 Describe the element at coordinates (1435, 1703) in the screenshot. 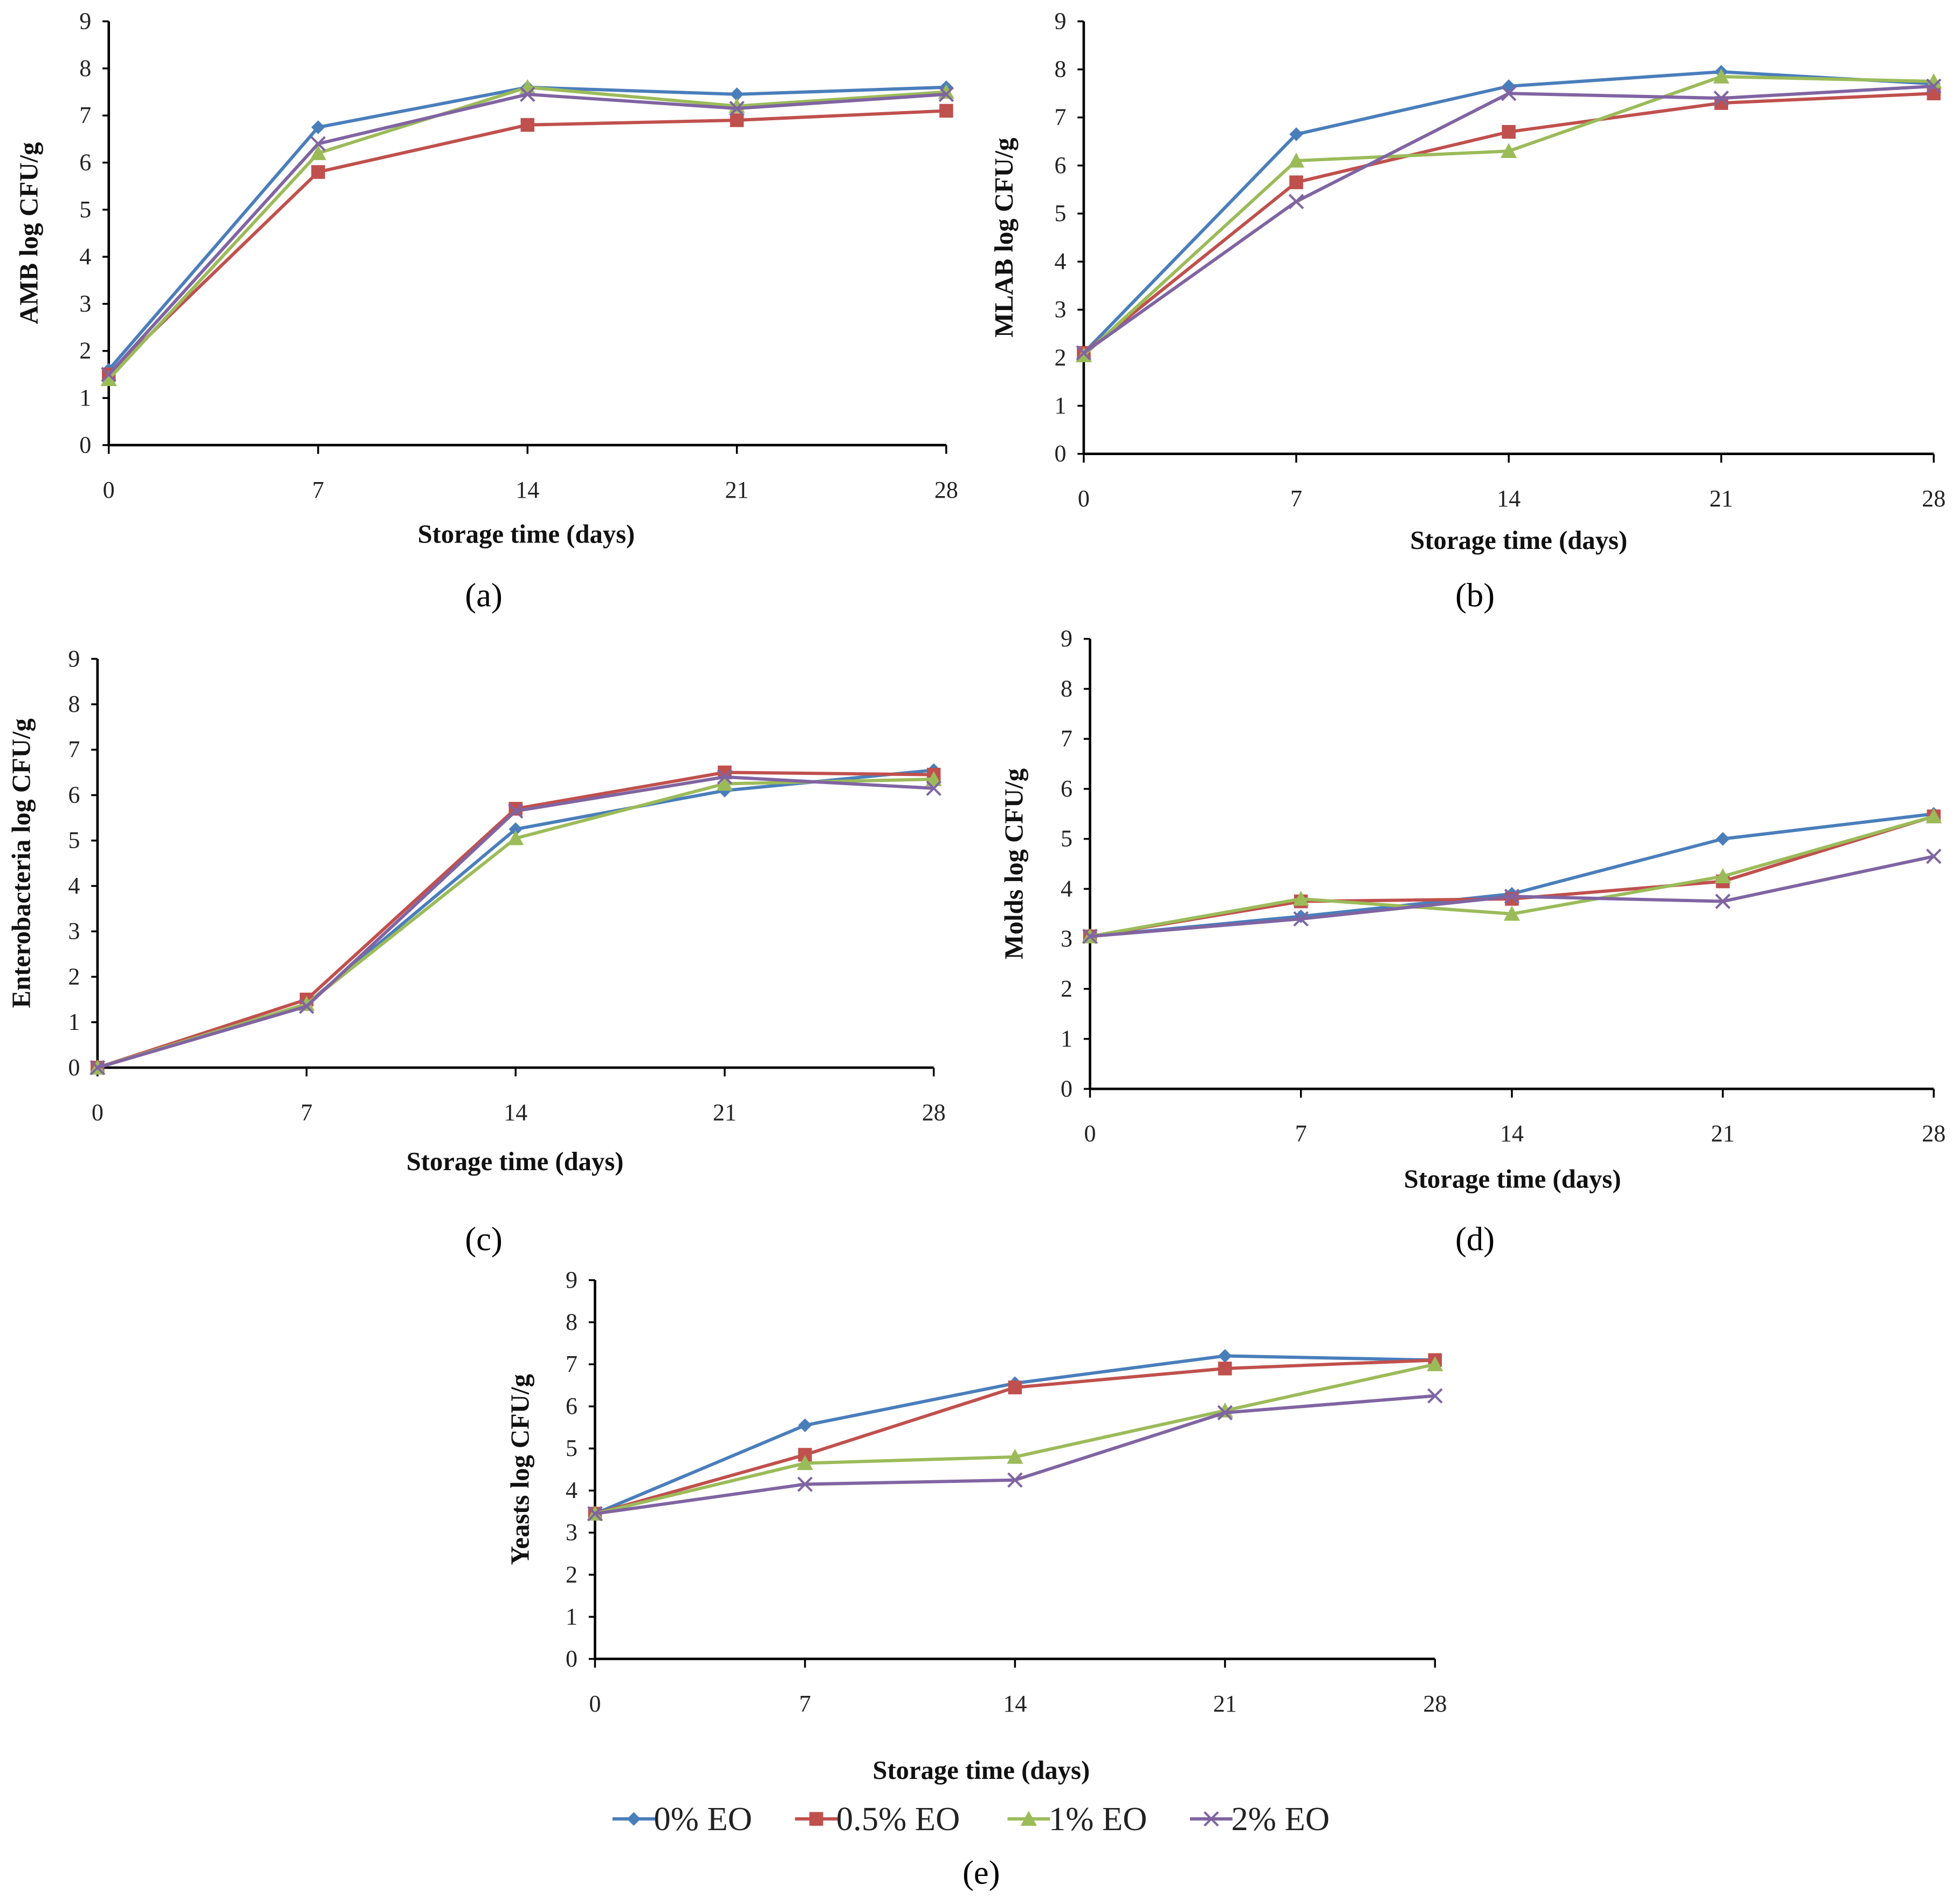

I see `x-tick-label: 28` at that location.